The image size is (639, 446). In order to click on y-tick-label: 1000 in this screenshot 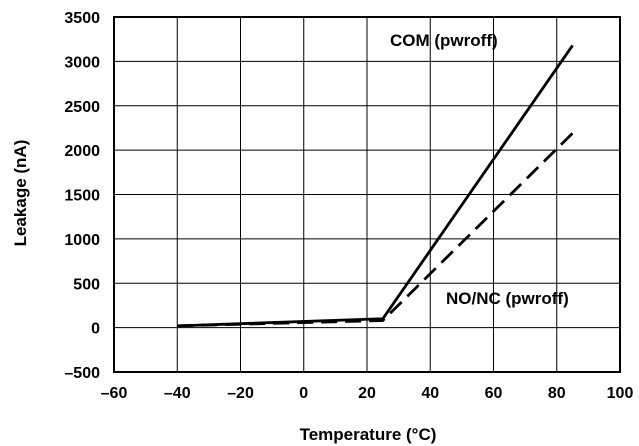, I will do `click(82, 240)`.